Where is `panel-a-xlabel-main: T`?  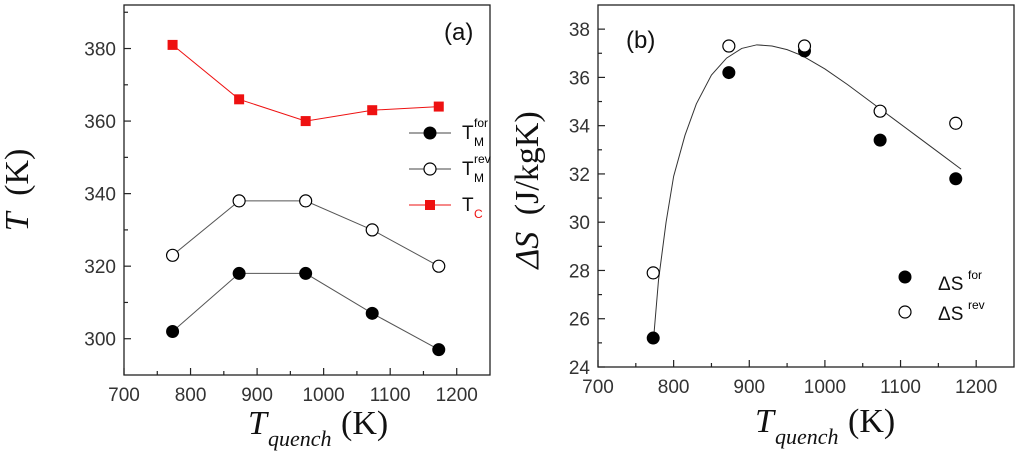 panel-a-xlabel-main: T is located at coordinates (258, 423).